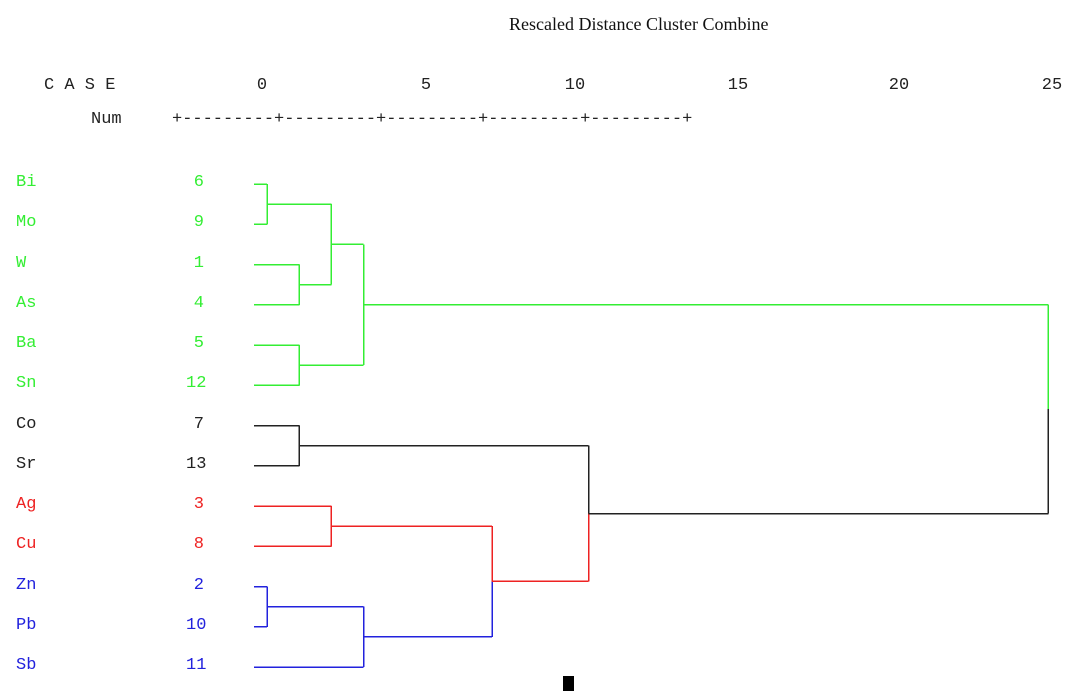 This screenshot has height=691, width=1072. Describe the element at coordinates (198, 223) in the screenshot. I see `case-num-mo: 9` at that location.